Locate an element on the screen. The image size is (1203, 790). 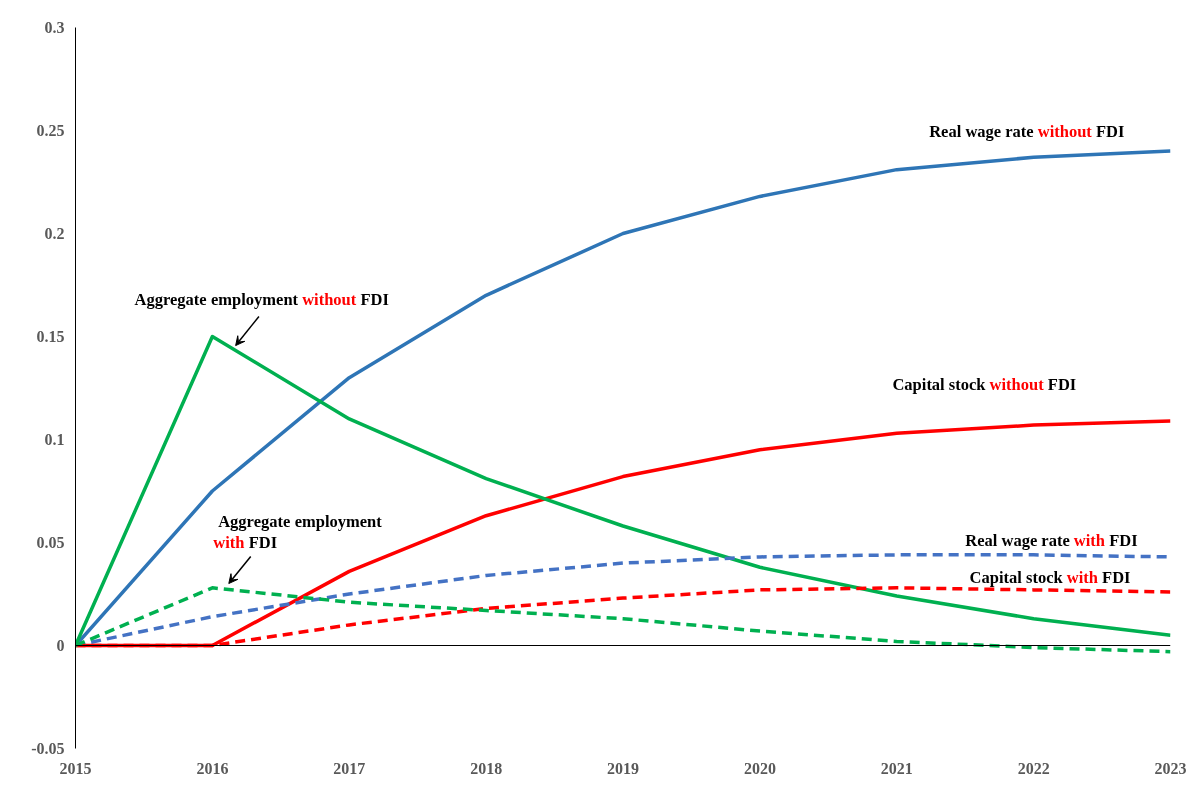
y-tick-label: -0.05 is located at coordinates (48, 748).